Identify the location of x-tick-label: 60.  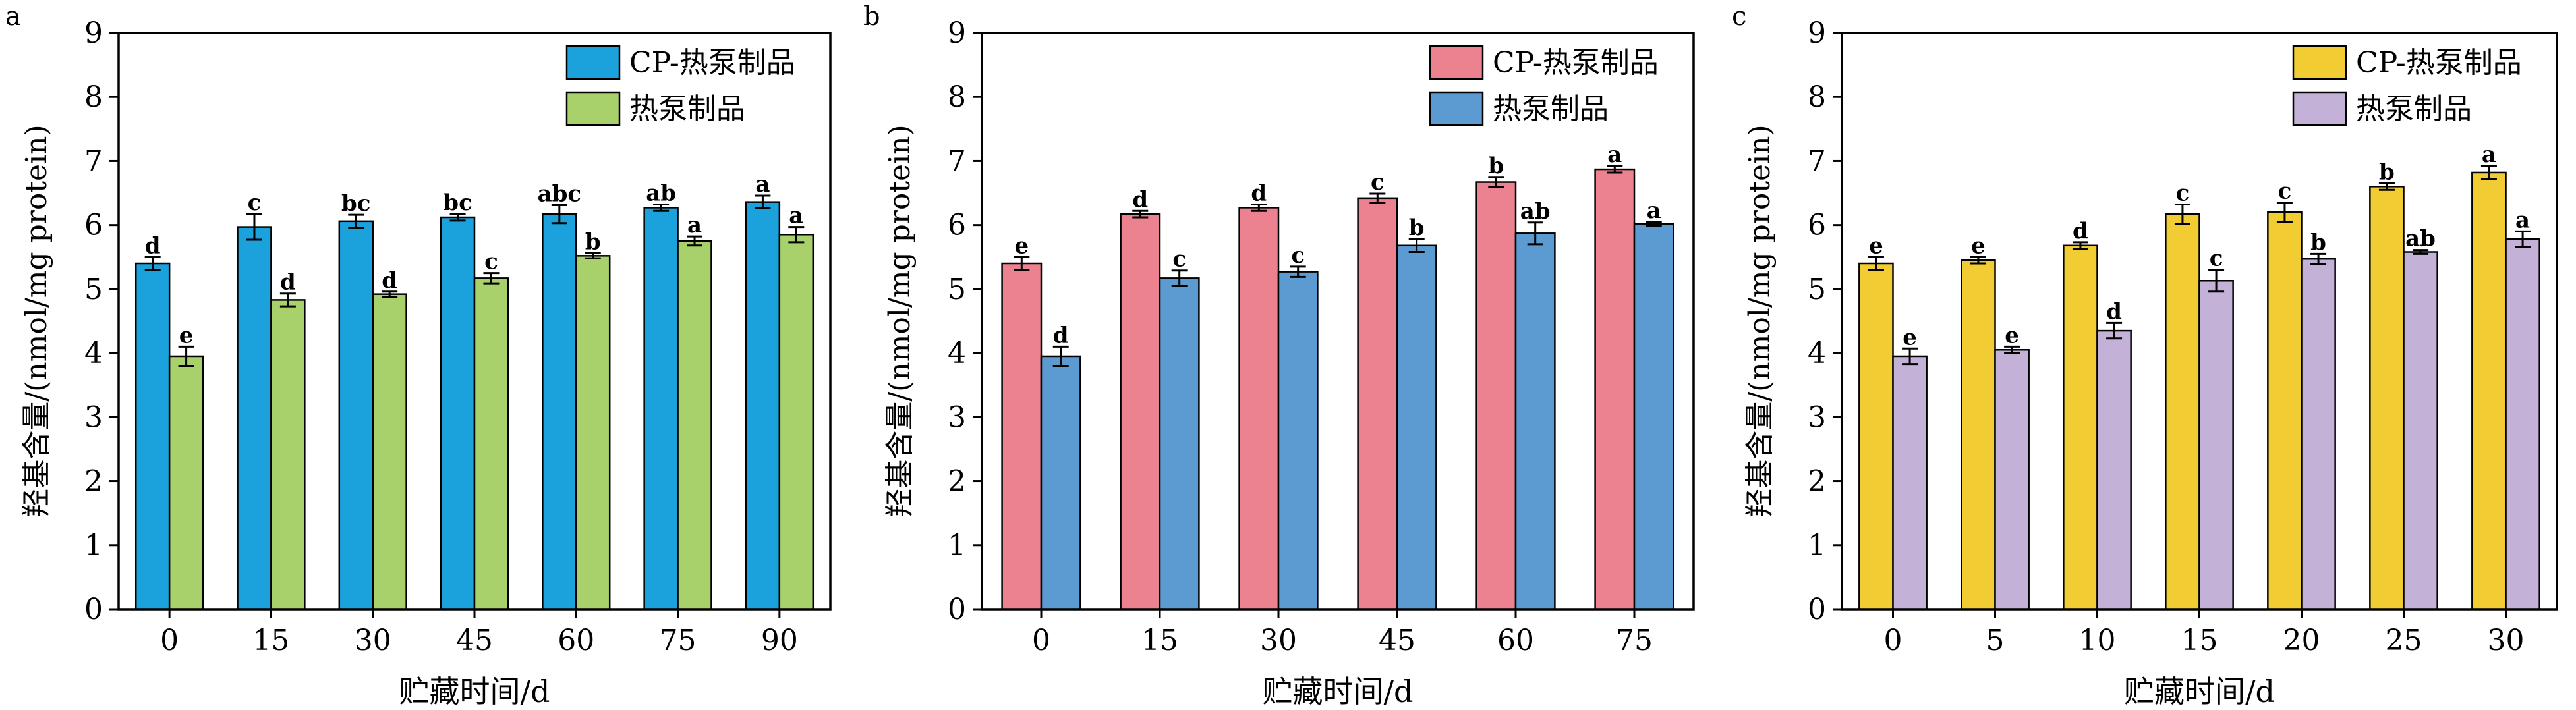
(1516, 640).